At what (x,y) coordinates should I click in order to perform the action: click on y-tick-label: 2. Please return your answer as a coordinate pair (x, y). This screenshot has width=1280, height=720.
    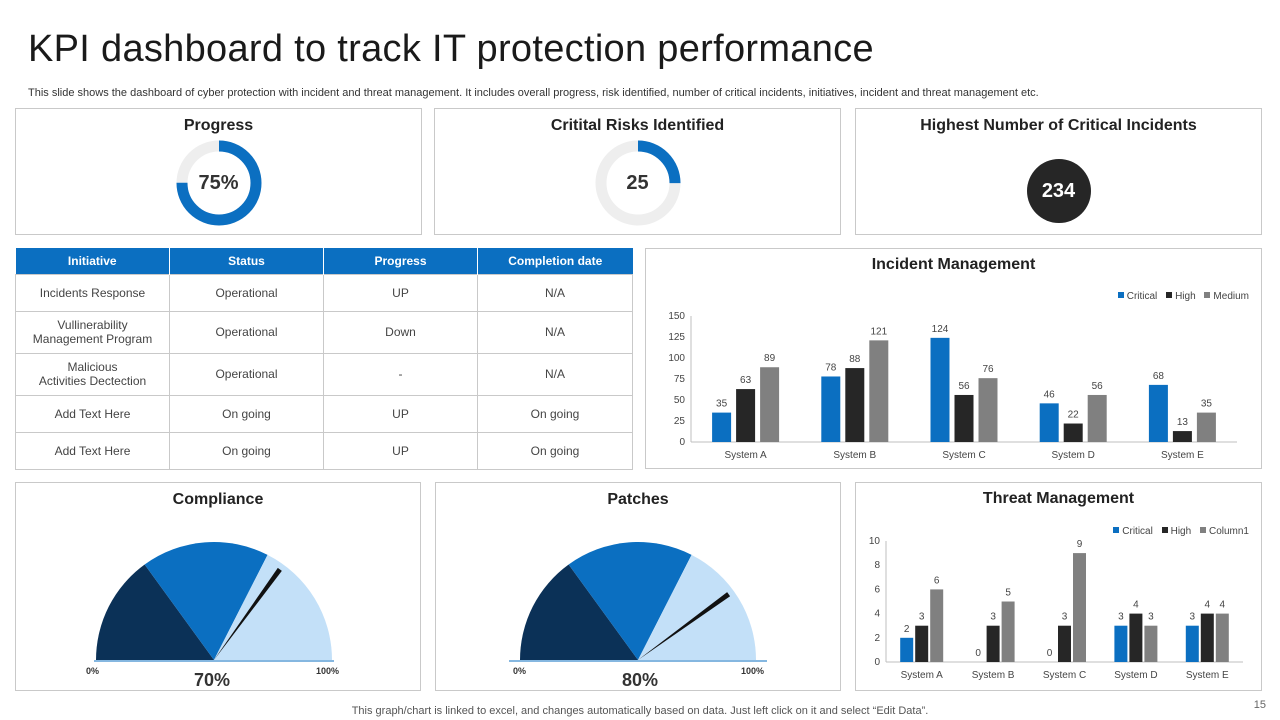
    Looking at the image, I should click on (877, 638).